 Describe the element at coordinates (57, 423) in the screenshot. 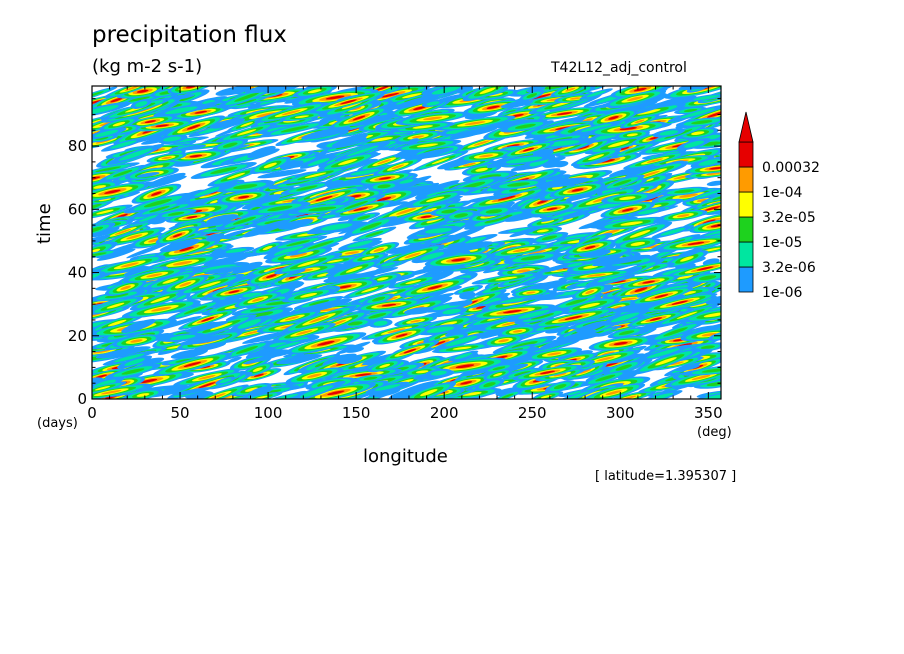

I see `y-unit-label: (days)` at that location.